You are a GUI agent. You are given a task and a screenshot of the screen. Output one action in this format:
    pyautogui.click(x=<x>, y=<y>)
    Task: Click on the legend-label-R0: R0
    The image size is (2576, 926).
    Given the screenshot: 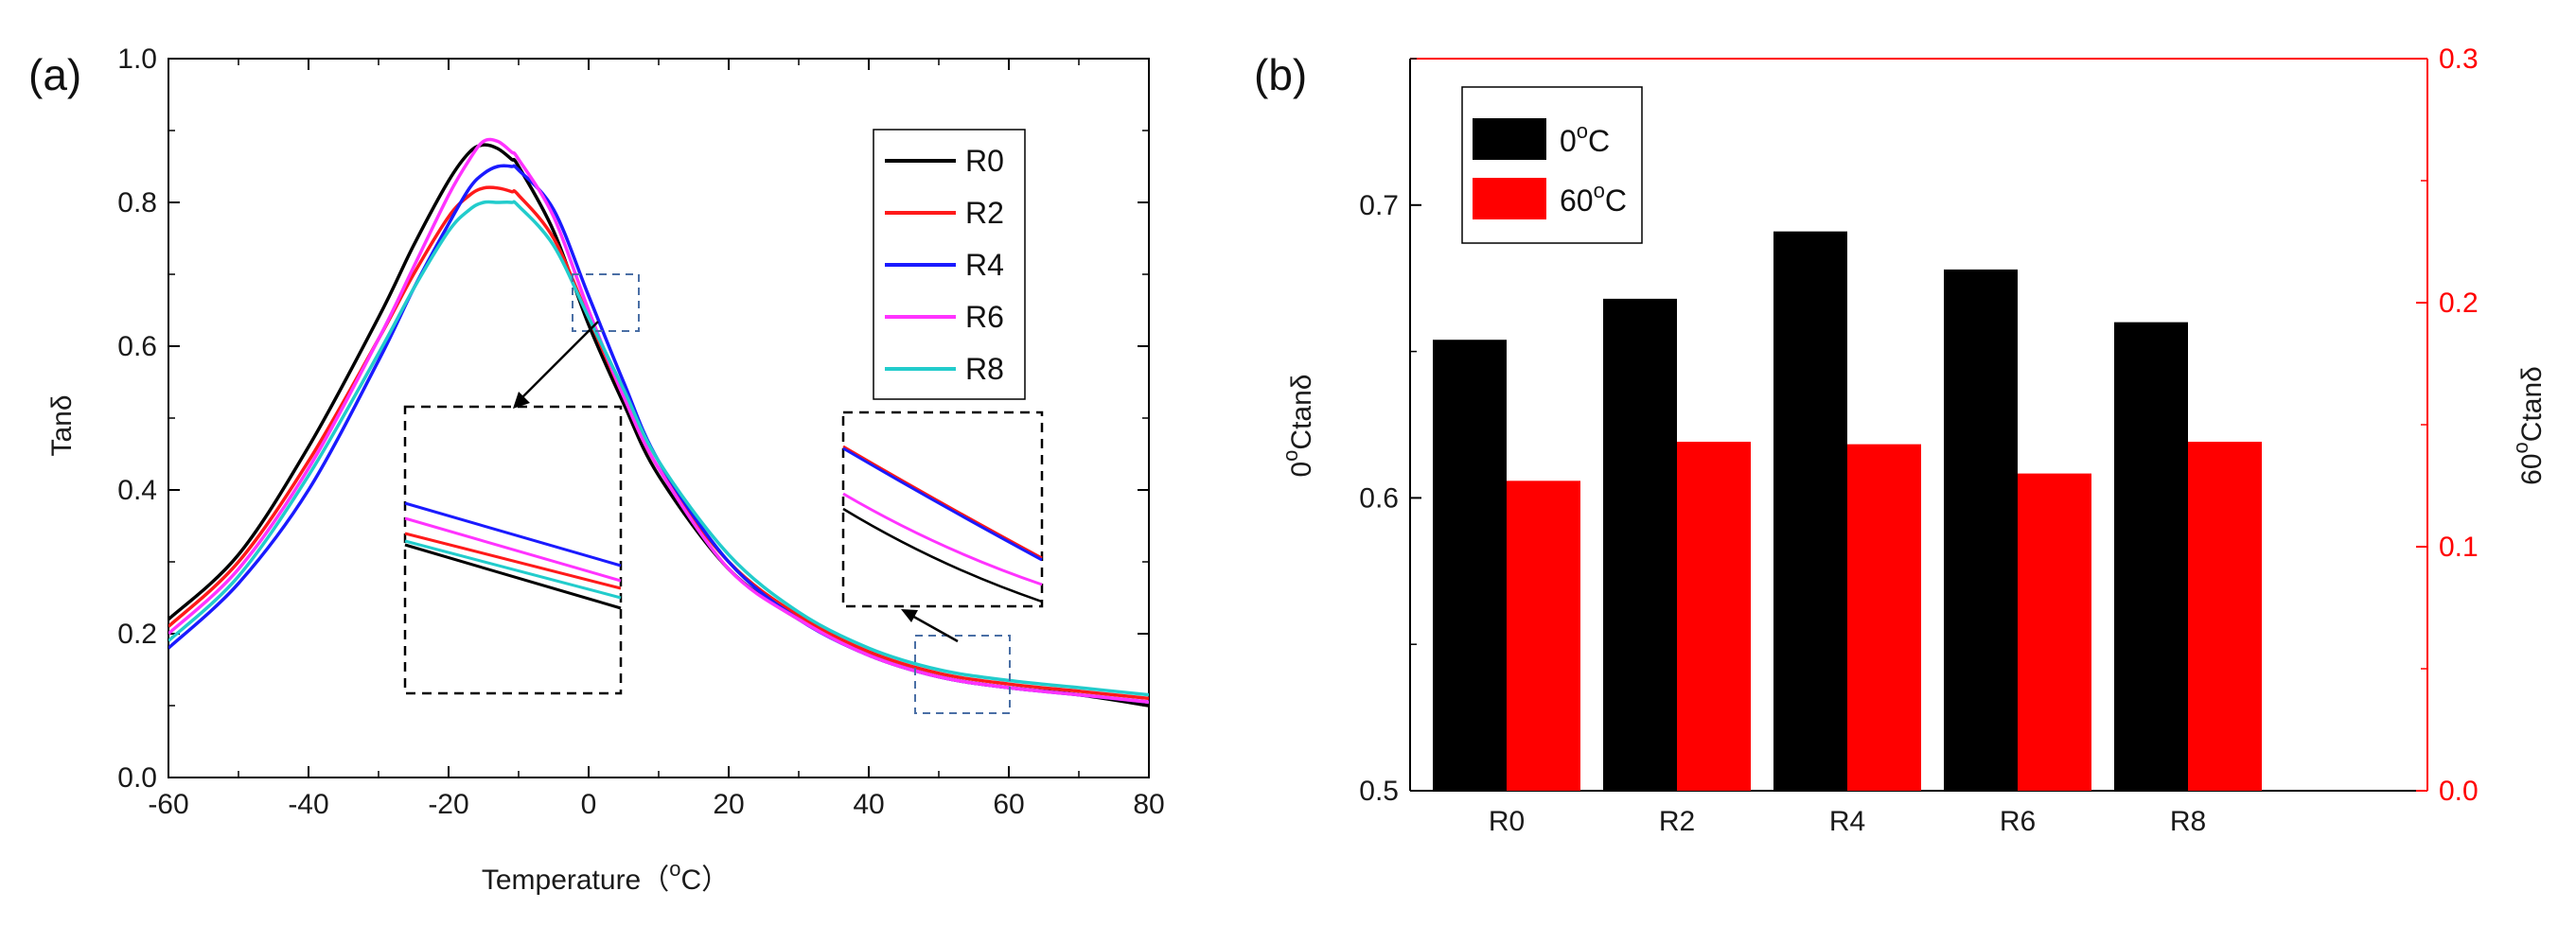 What is the action you would take?
    pyautogui.click(x=984, y=161)
    